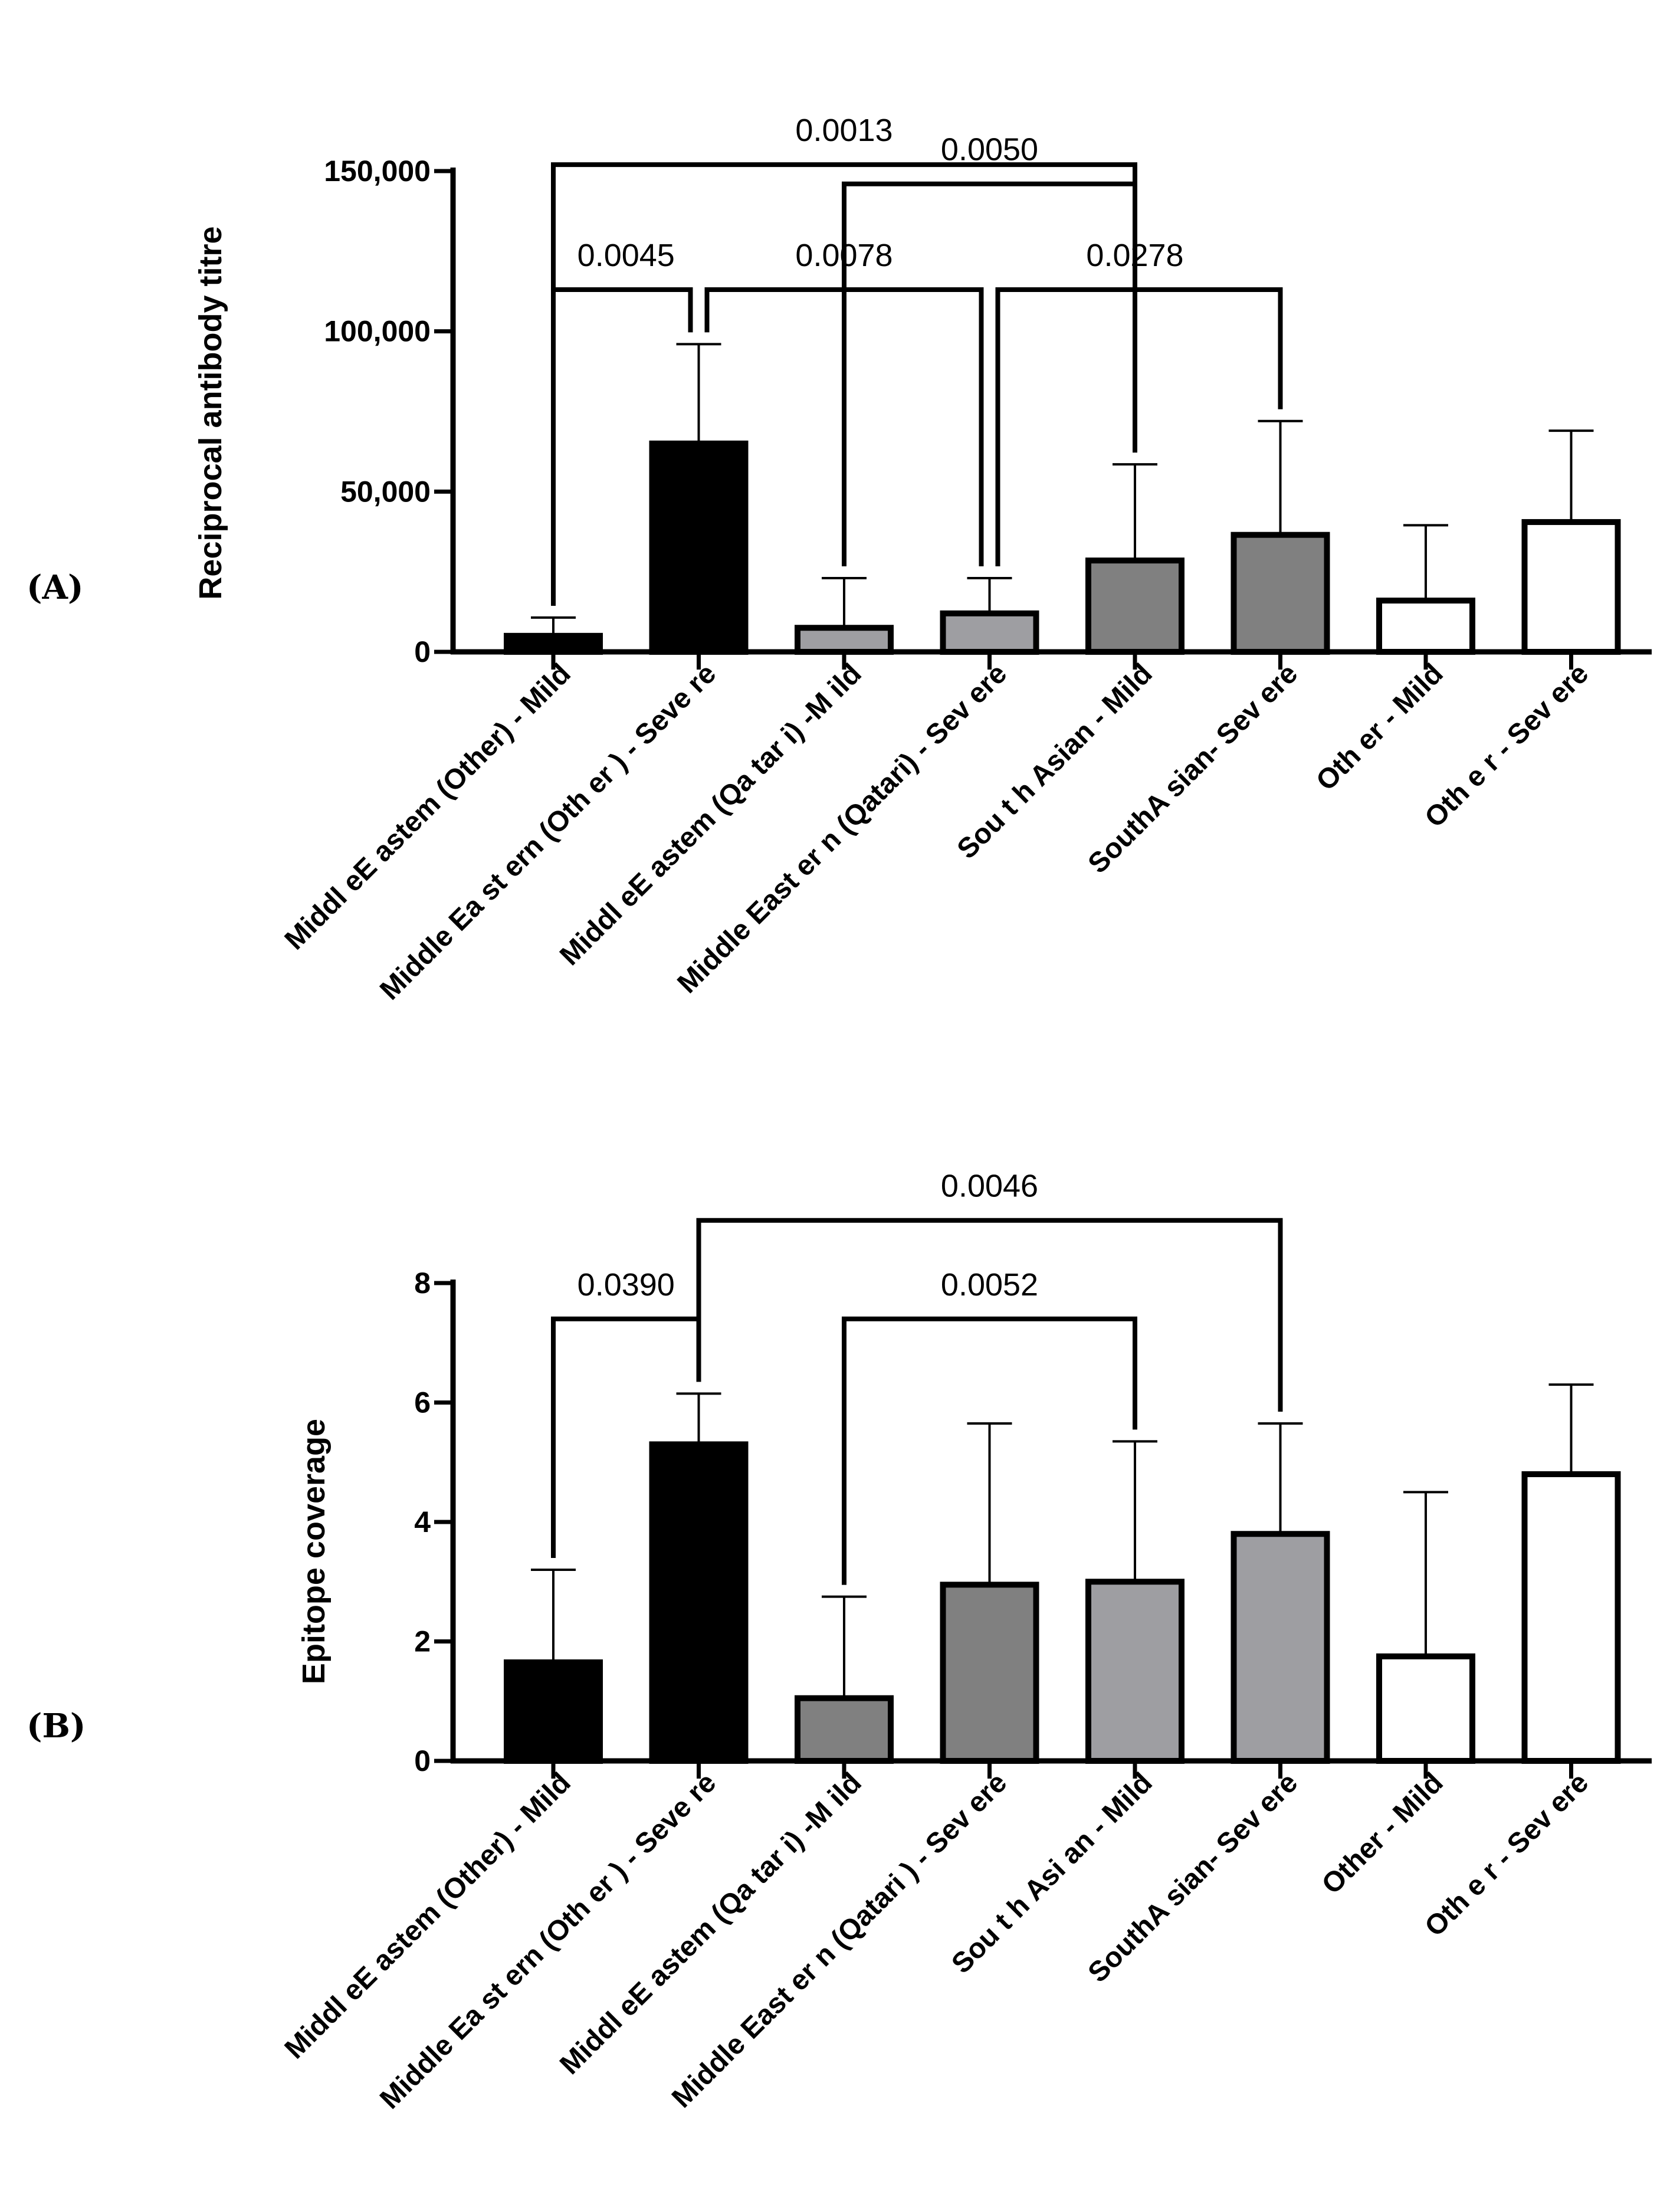 Image resolution: width=1680 pixels, height=2211 pixels. What do you see at coordinates (989, 1186) in the screenshot?
I see `p-value-label: 0.0046` at bounding box center [989, 1186].